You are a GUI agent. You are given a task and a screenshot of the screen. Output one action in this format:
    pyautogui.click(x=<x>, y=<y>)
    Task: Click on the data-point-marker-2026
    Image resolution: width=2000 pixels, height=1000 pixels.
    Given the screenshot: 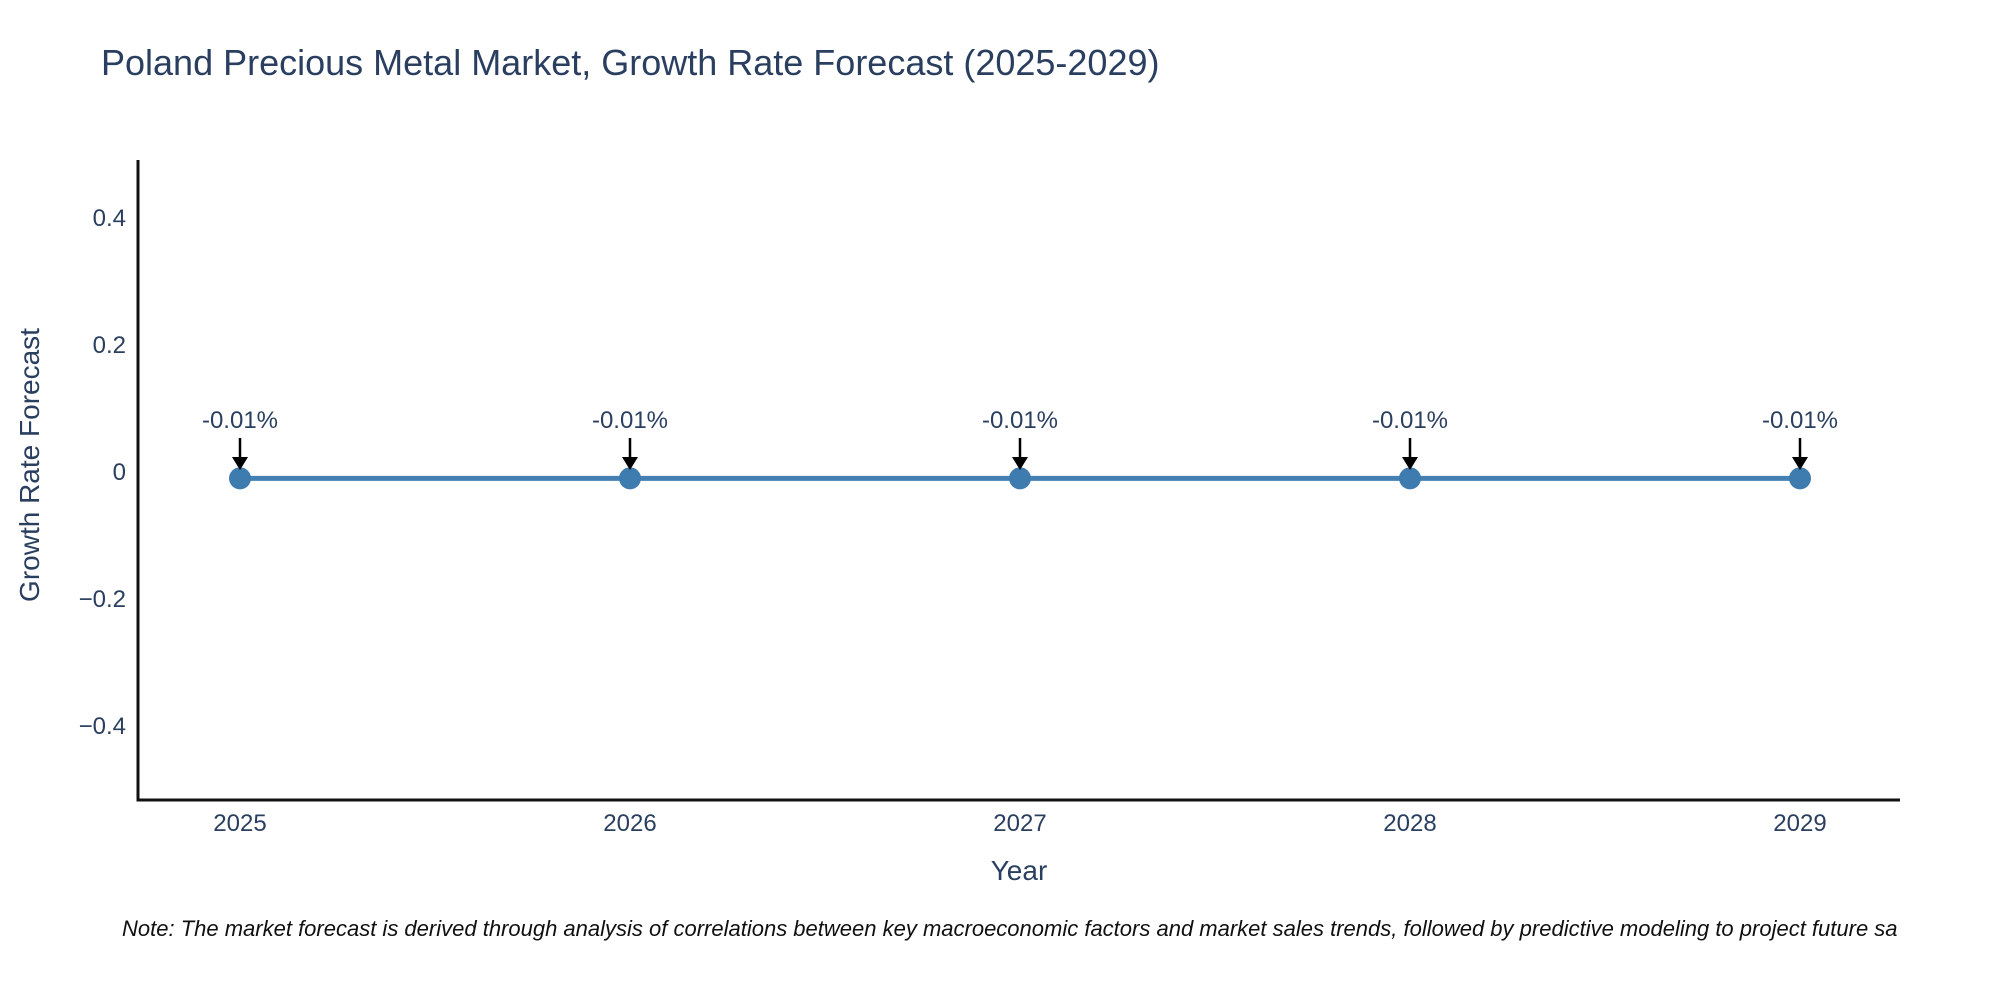 What is the action you would take?
    pyautogui.click(x=630, y=478)
    